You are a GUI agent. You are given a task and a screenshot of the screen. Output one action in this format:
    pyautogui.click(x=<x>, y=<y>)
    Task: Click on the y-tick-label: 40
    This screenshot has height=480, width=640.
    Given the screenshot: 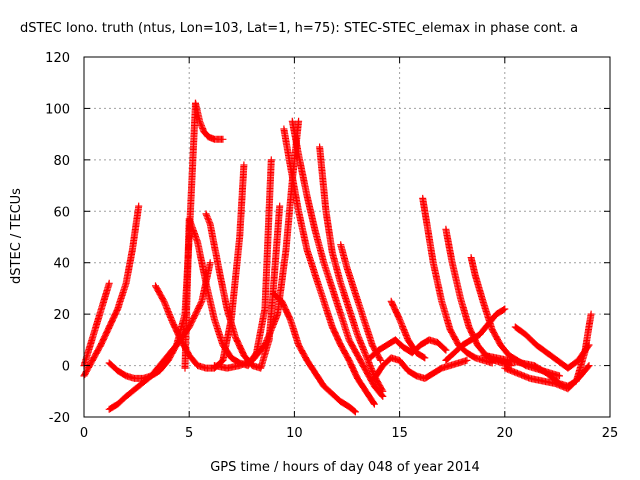 What is the action you would take?
    pyautogui.click(x=61, y=264)
    